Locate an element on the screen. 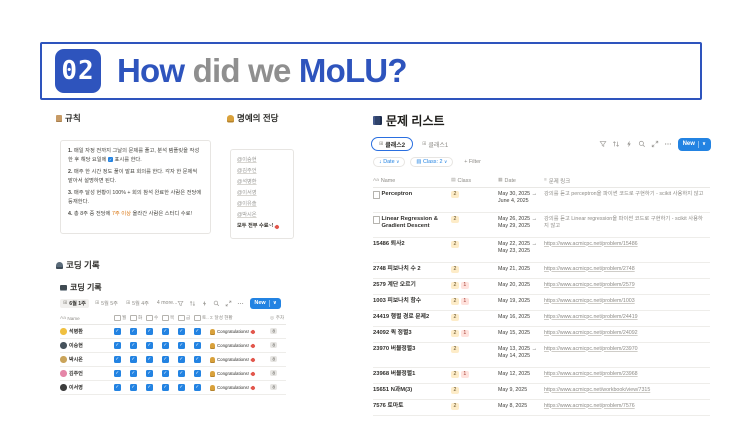 The width and height of the screenshot is (750, 422). column-header-name: Aa Name is located at coordinates (87, 318).